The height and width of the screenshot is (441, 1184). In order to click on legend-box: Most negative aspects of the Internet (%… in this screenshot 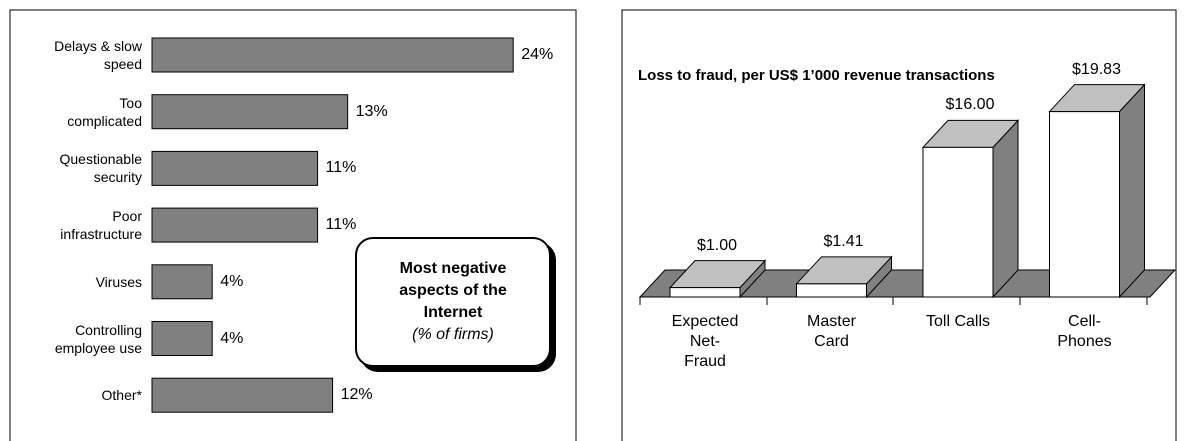, I will do `click(453, 302)`.